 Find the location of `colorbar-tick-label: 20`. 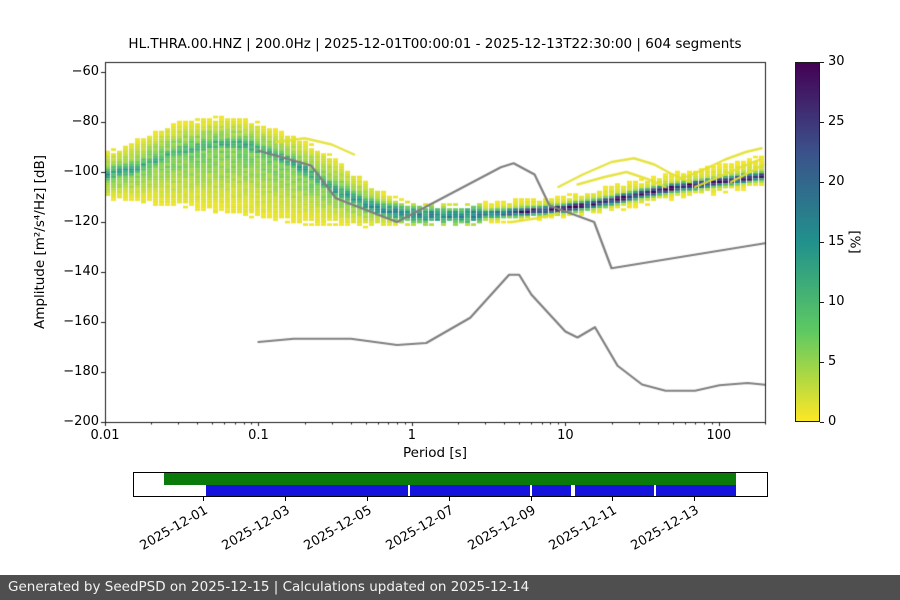

colorbar-tick-label: 20 is located at coordinates (836, 181).